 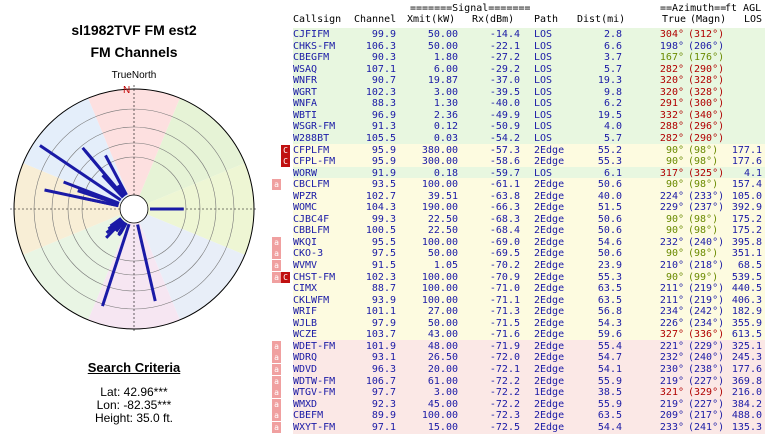 What do you see at coordinates (146, 263) in the screenshot?
I see `station-spoke-cbegfm` at bounding box center [146, 263].